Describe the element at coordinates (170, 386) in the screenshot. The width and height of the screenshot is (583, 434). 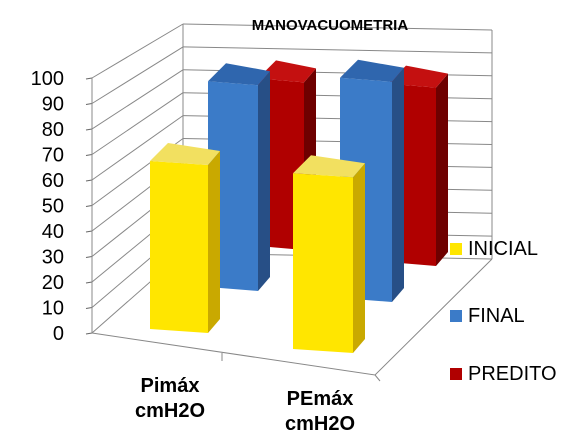
I see `x-label-line: Pimáx` at that location.